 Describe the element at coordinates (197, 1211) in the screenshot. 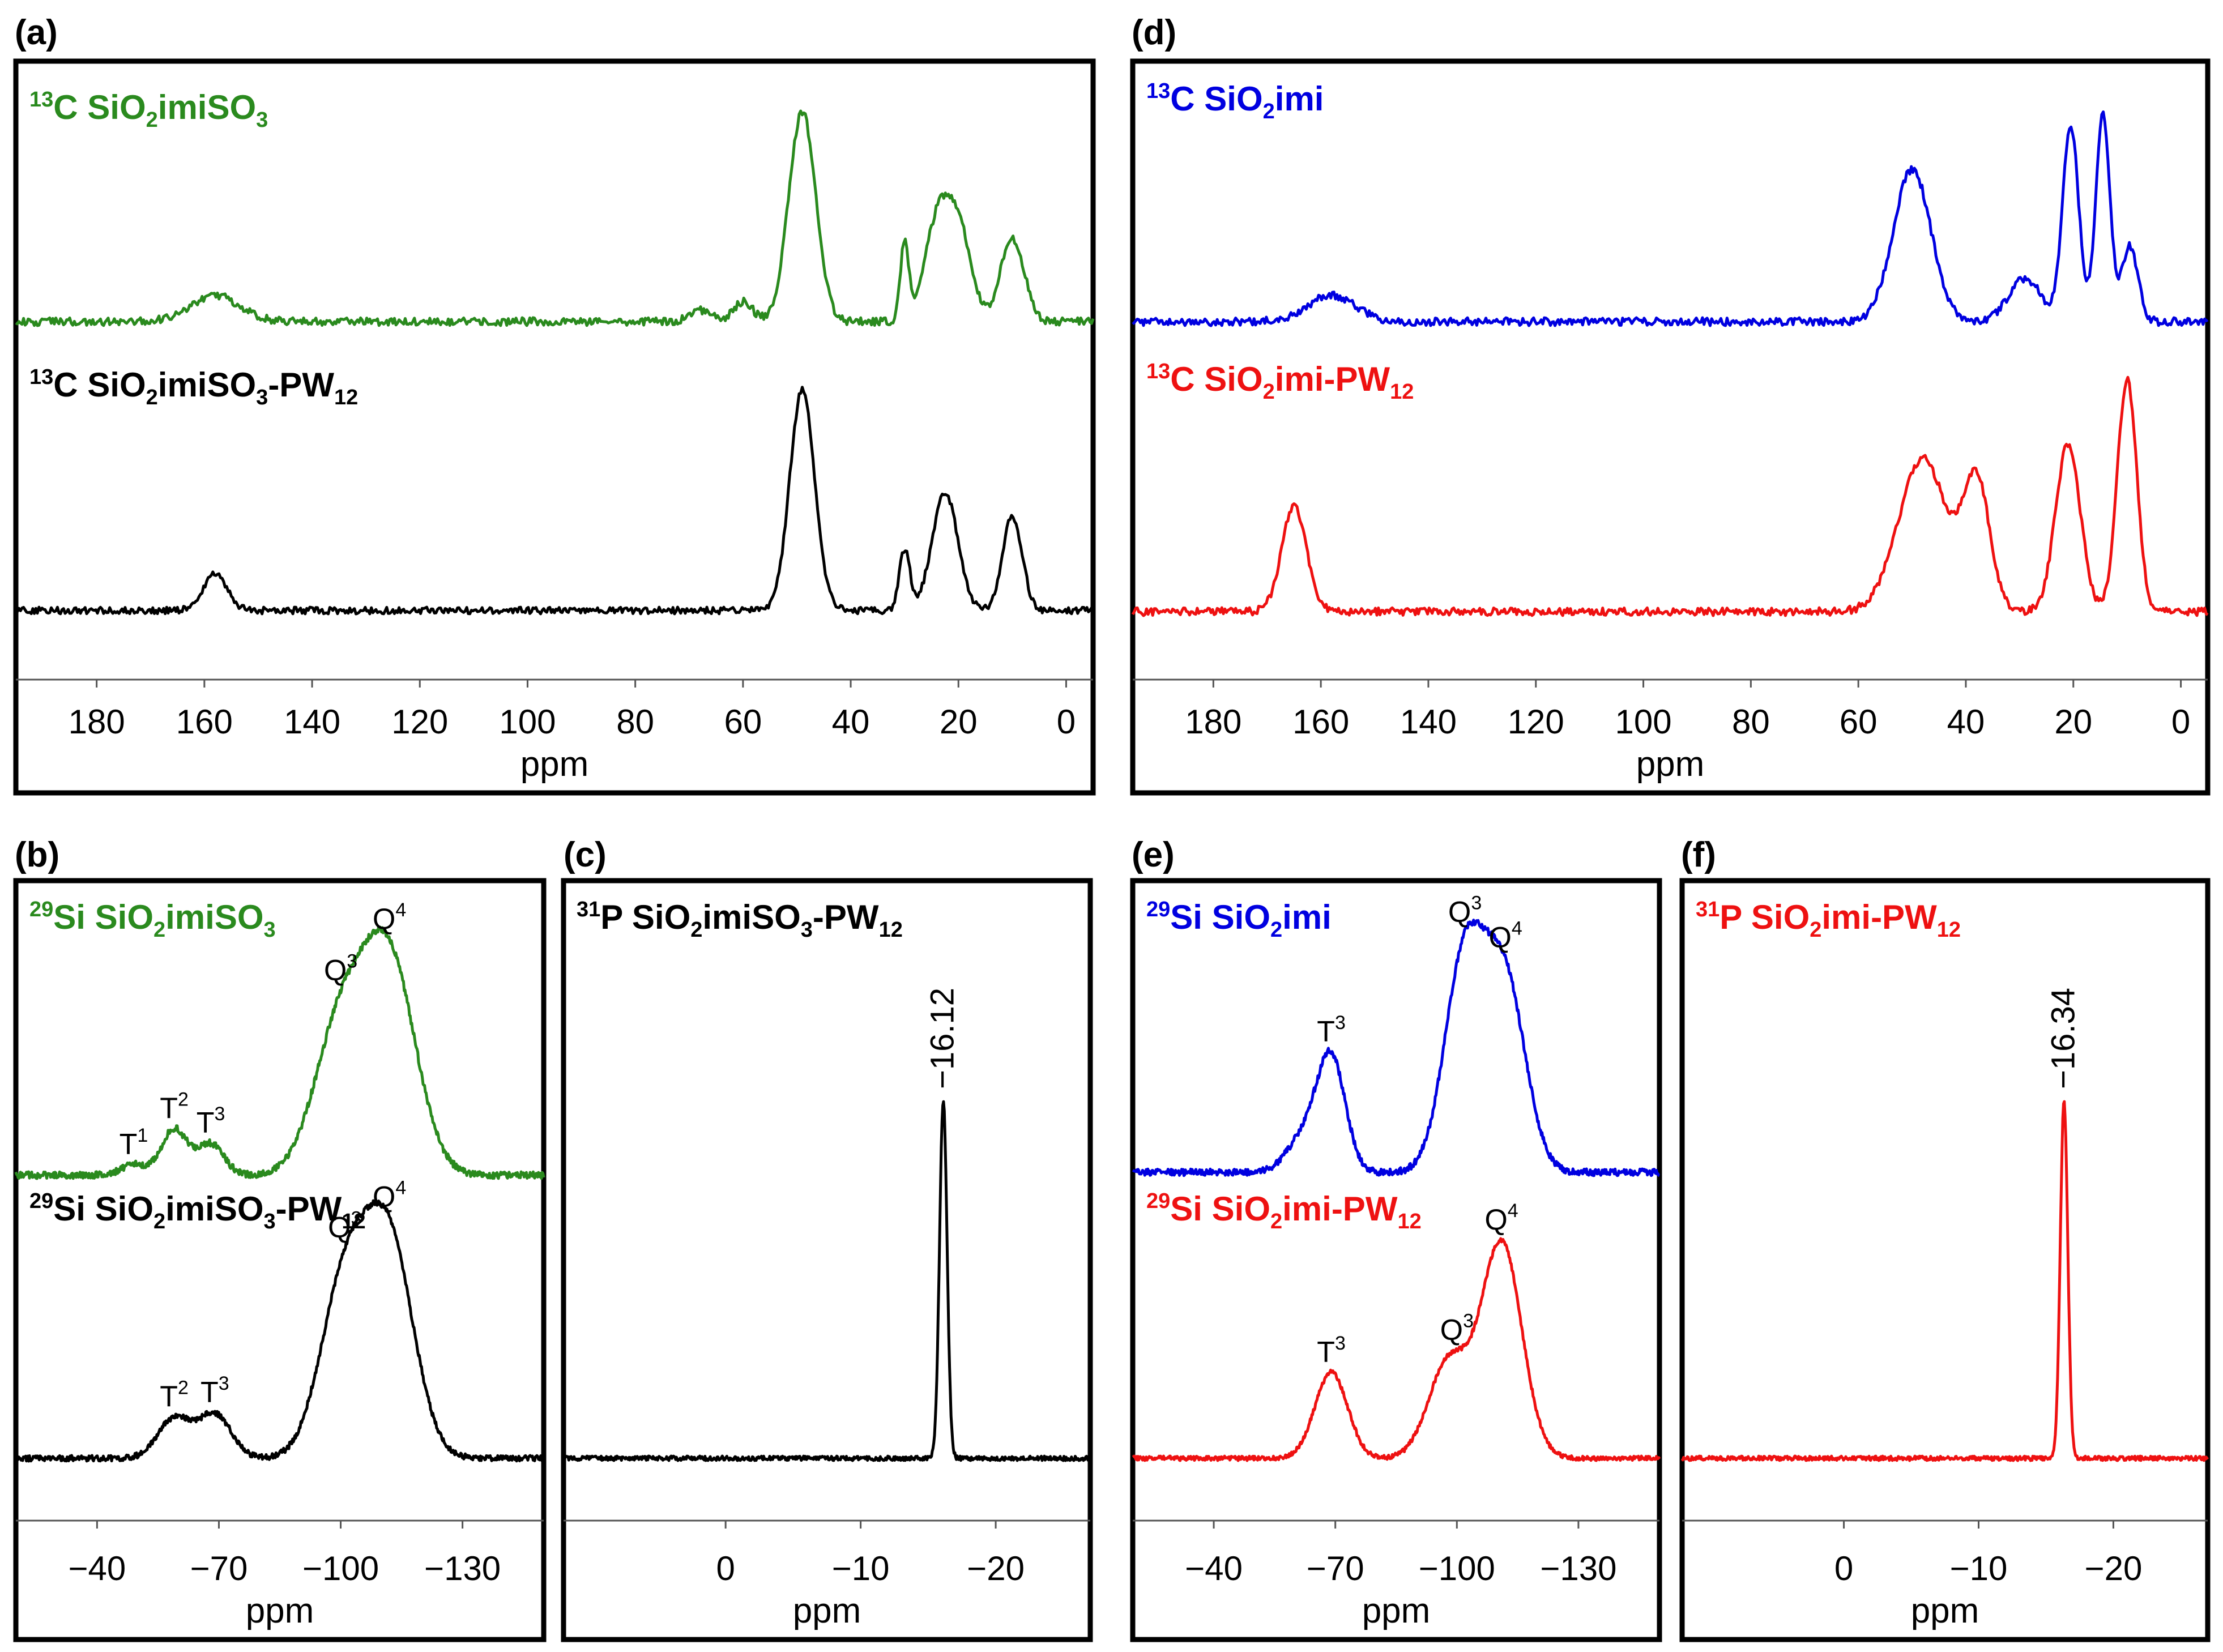

I see `series-title: 29Si SiO2imiSO3-PW12` at that location.